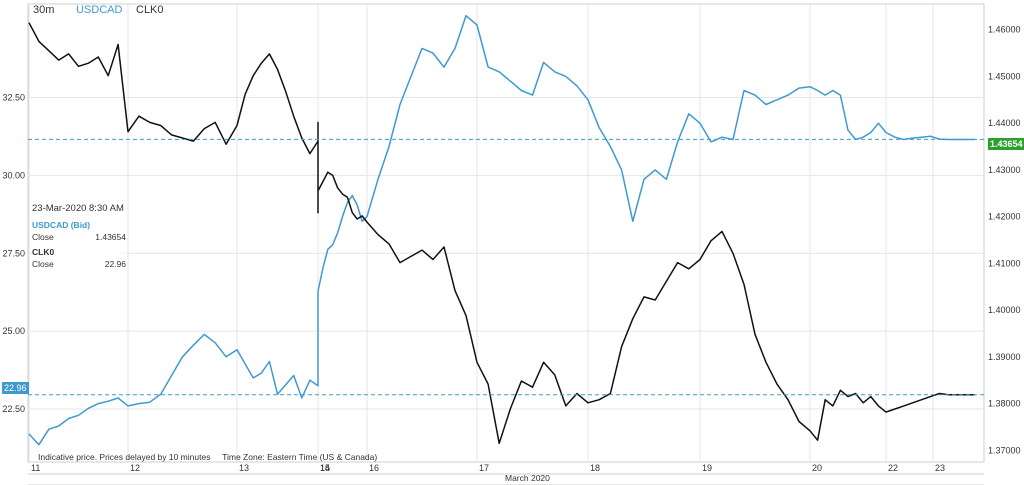  What do you see at coordinates (244, 468) in the screenshot?
I see `x-tick-label: 13` at bounding box center [244, 468].